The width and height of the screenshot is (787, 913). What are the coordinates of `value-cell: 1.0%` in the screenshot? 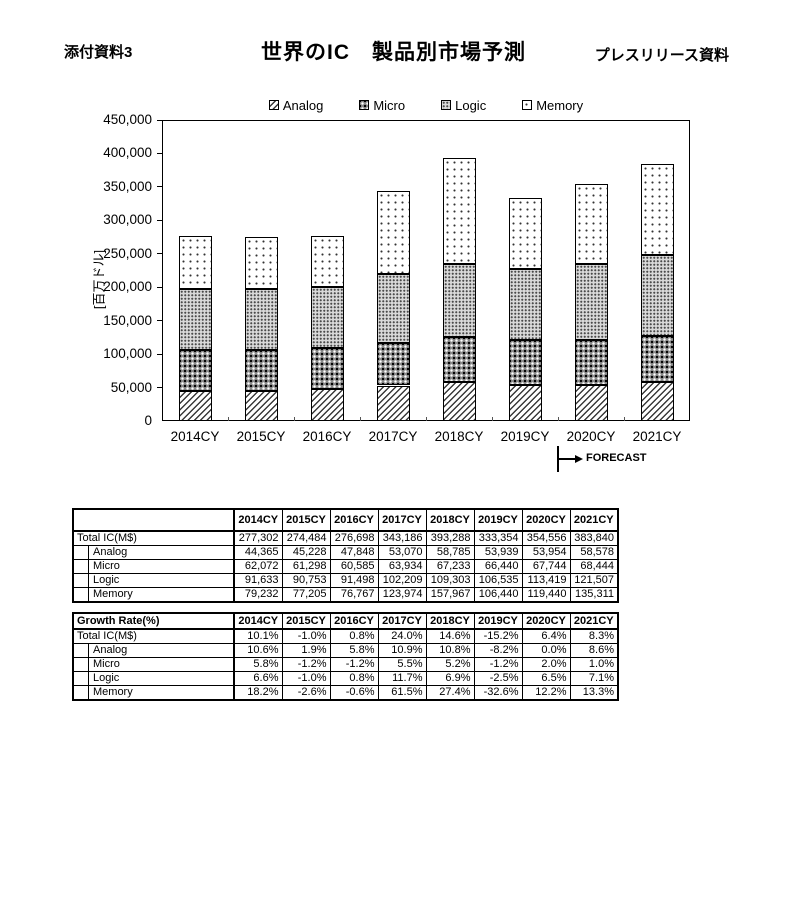 It's located at (594, 664).